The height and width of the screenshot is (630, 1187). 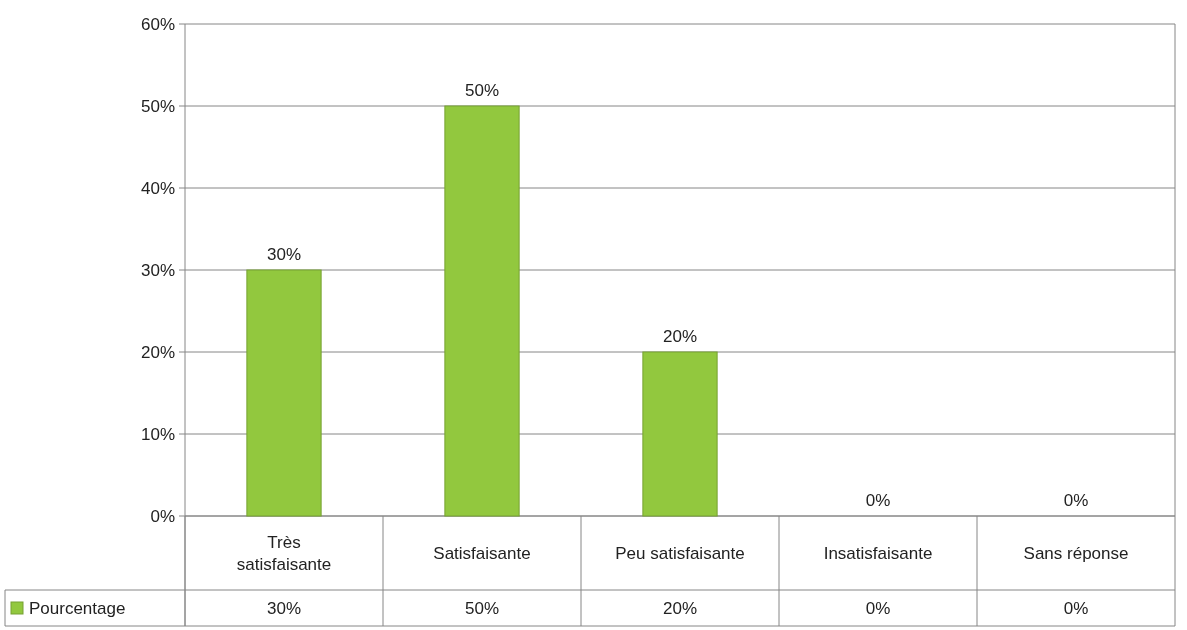 What do you see at coordinates (284, 254) in the screenshot?
I see `text: 30%` at bounding box center [284, 254].